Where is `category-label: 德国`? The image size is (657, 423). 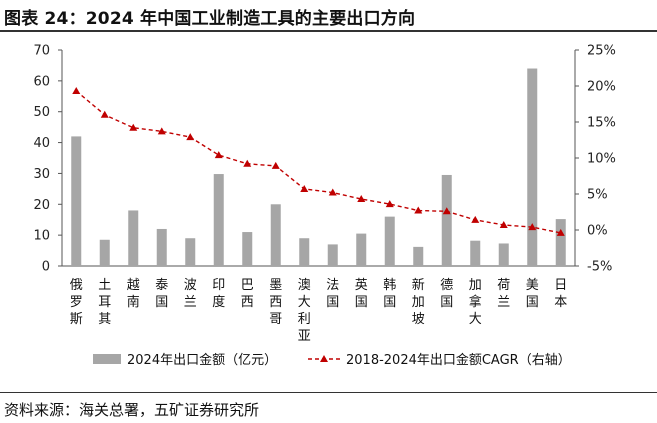 category-label: 德国 is located at coordinates (446, 294).